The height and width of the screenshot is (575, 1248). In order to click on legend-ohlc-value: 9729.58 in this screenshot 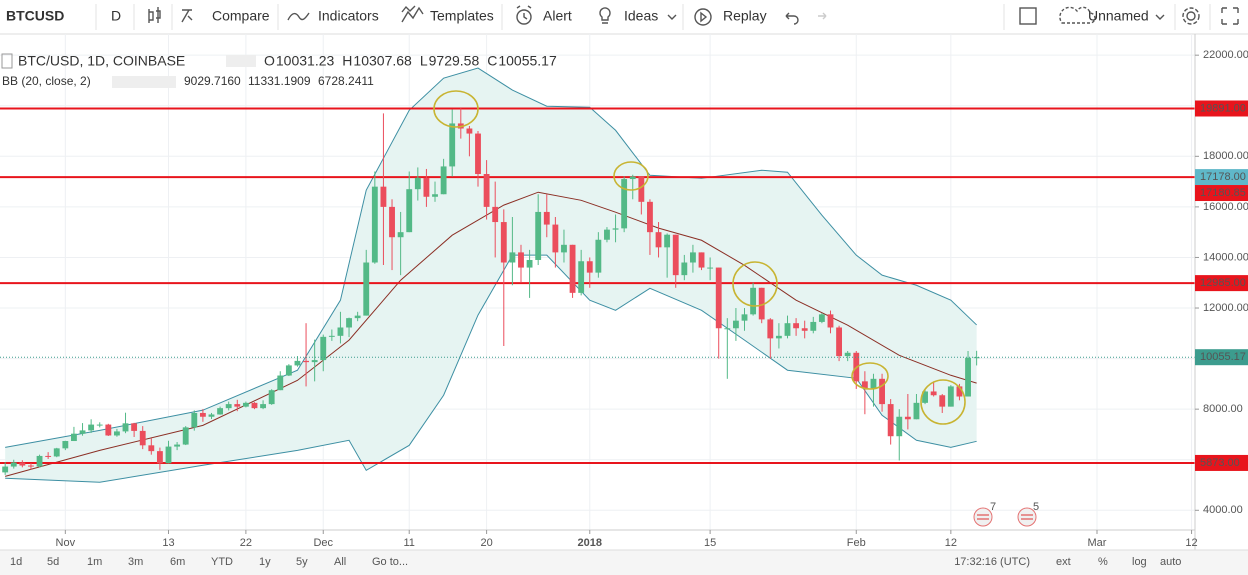, I will do `click(454, 61)`.